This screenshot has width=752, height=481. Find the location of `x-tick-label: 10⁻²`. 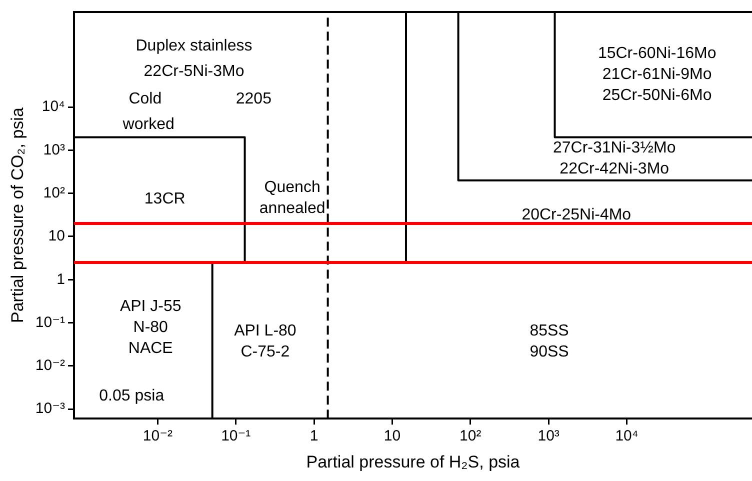

x-tick-label: 10⁻² is located at coordinates (157, 436).